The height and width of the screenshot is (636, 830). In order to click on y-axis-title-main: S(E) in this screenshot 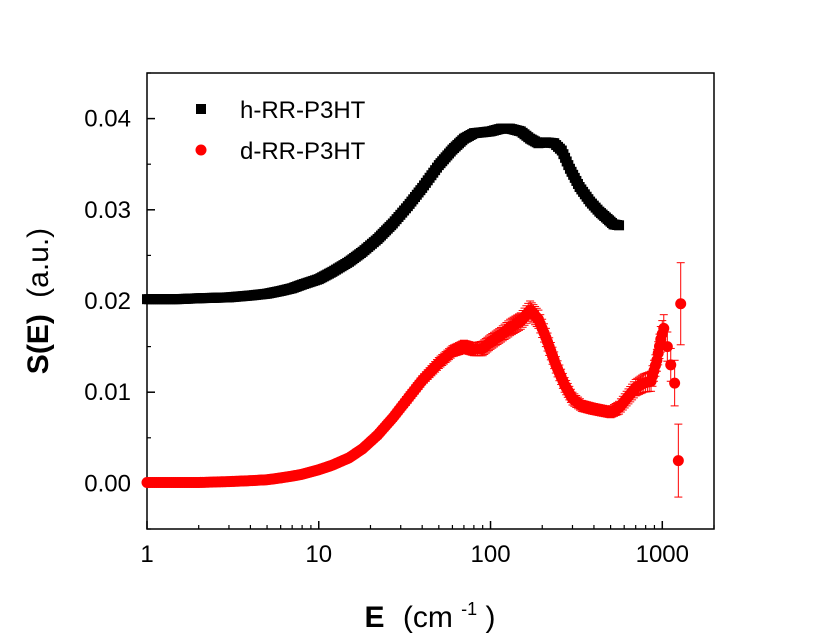, I will do `click(38, 344)`.